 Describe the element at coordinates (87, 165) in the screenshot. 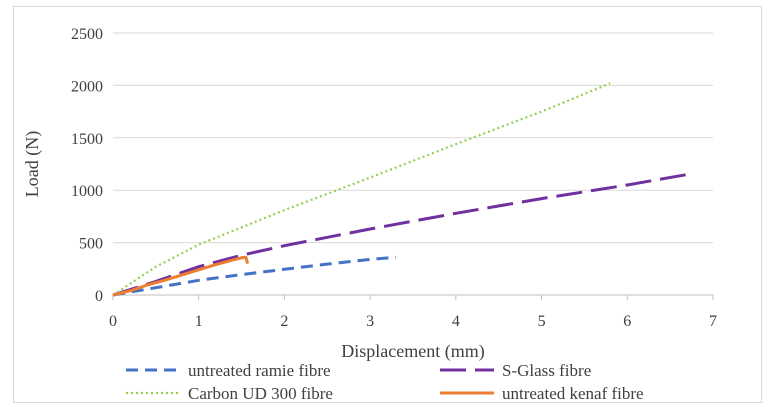

I see `y-tick-labels: 0 500 1000 1500 2000 2500` at that location.